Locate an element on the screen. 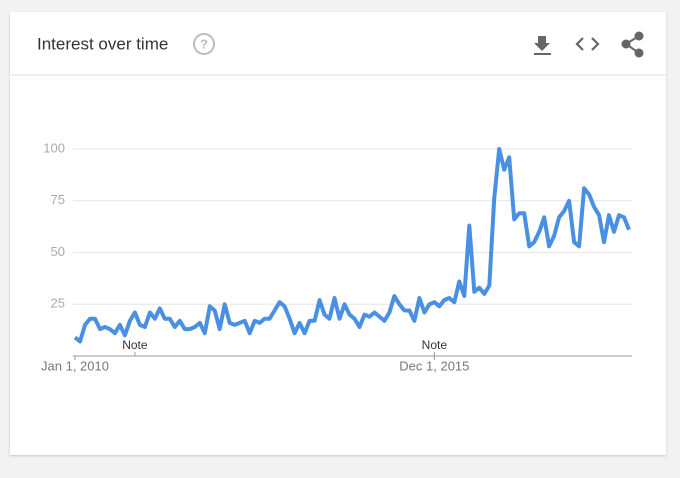  y-tick-label: 75 is located at coordinates (58, 199).